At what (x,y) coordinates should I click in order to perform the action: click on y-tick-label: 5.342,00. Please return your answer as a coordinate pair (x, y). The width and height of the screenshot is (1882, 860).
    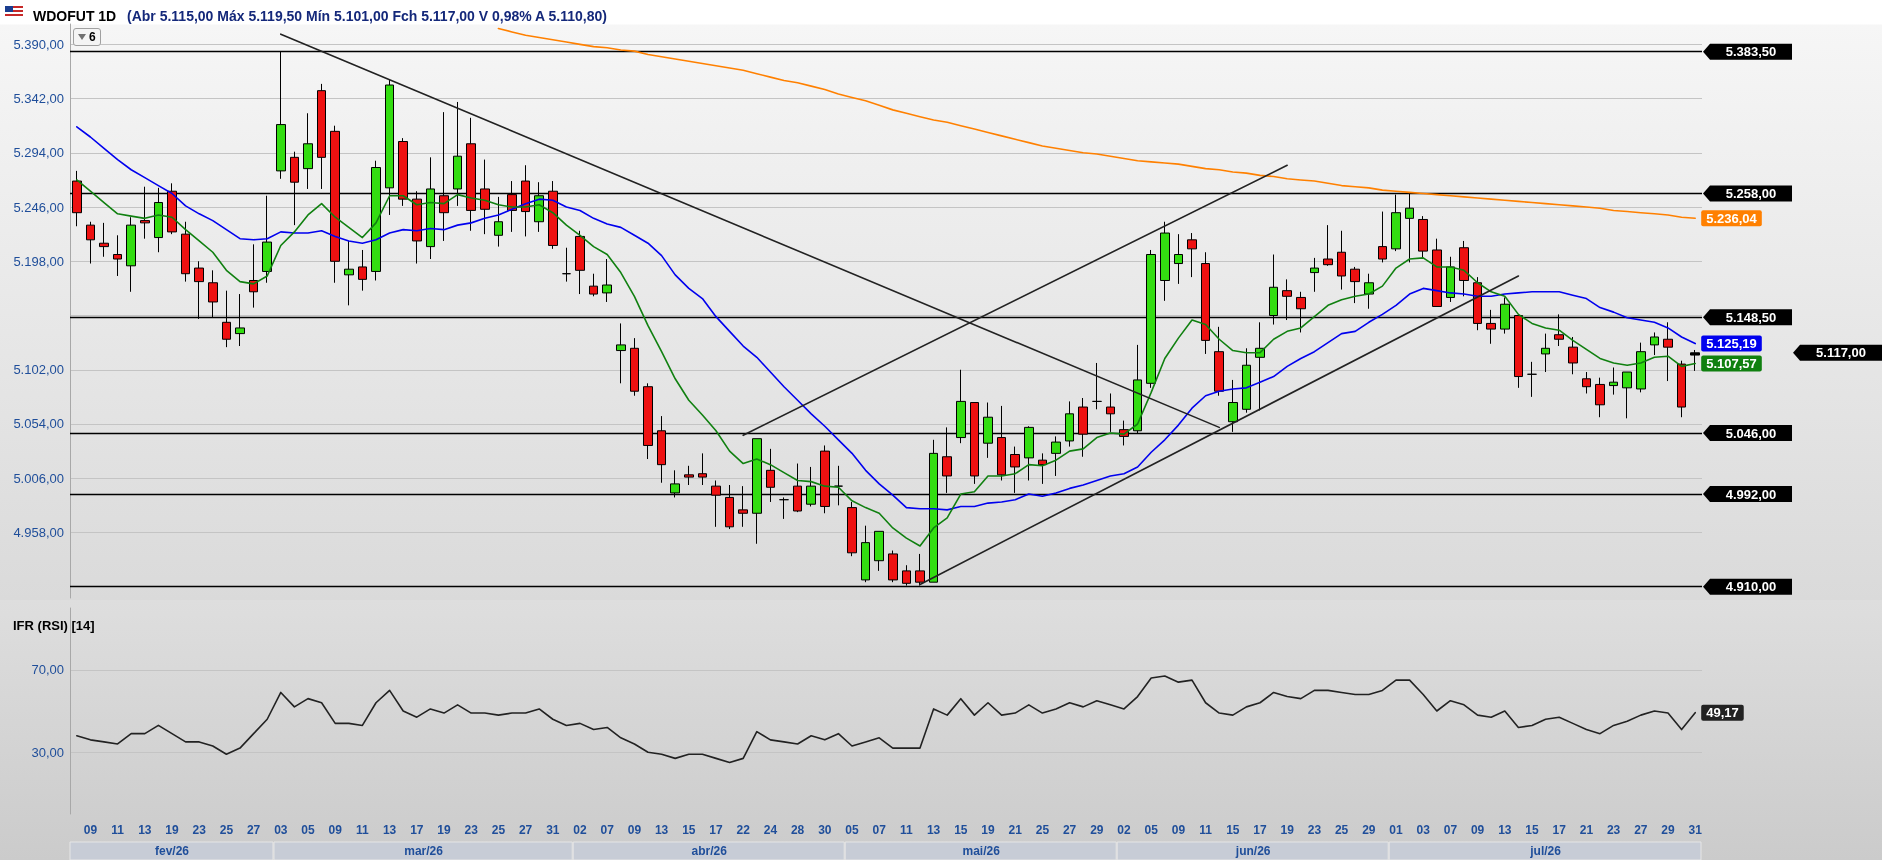
    Looking at the image, I should click on (38, 99).